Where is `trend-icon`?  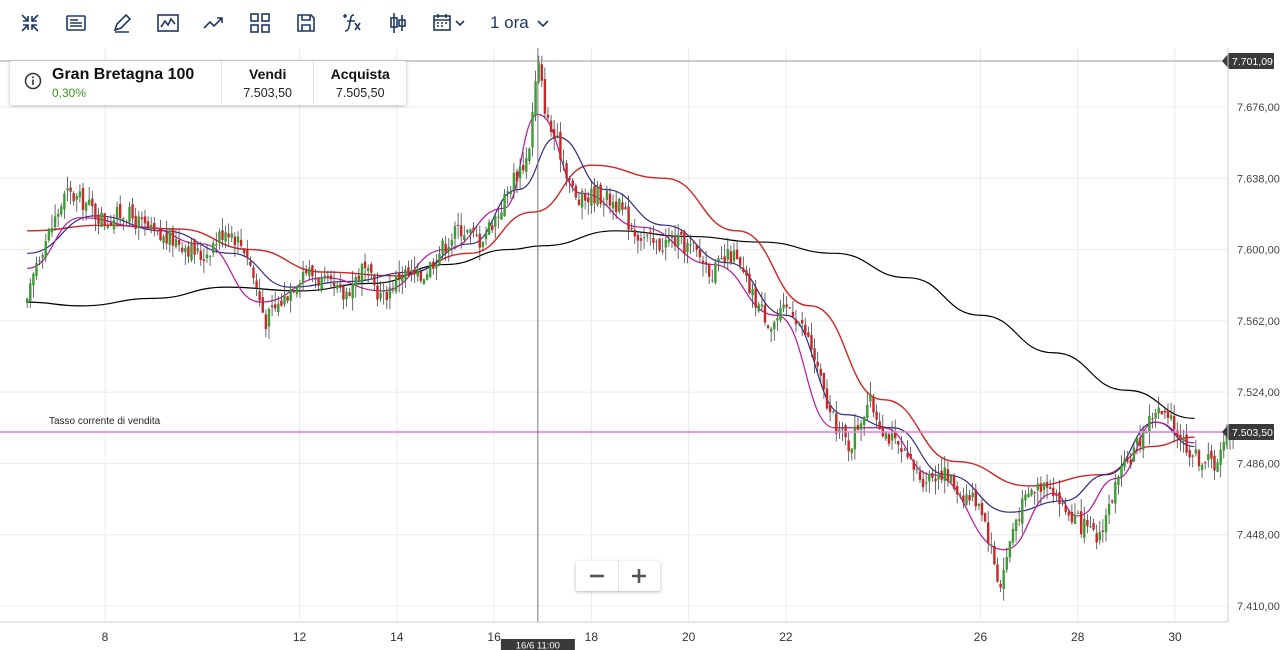
trend-icon is located at coordinates (214, 23).